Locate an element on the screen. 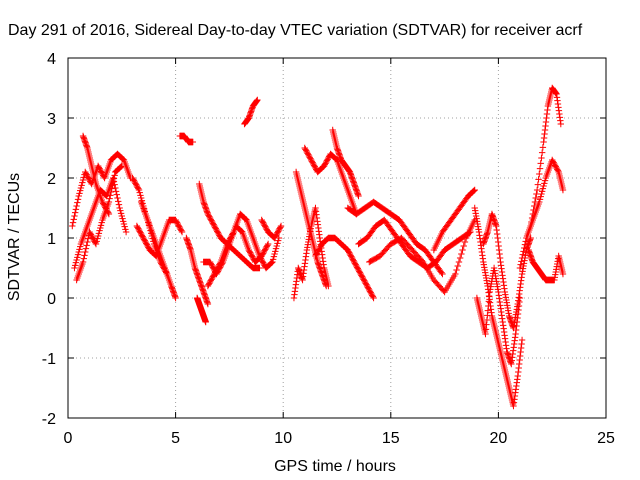 This screenshot has width=640, height=480. y-tick-label: 2 is located at coordinates (51, 179).